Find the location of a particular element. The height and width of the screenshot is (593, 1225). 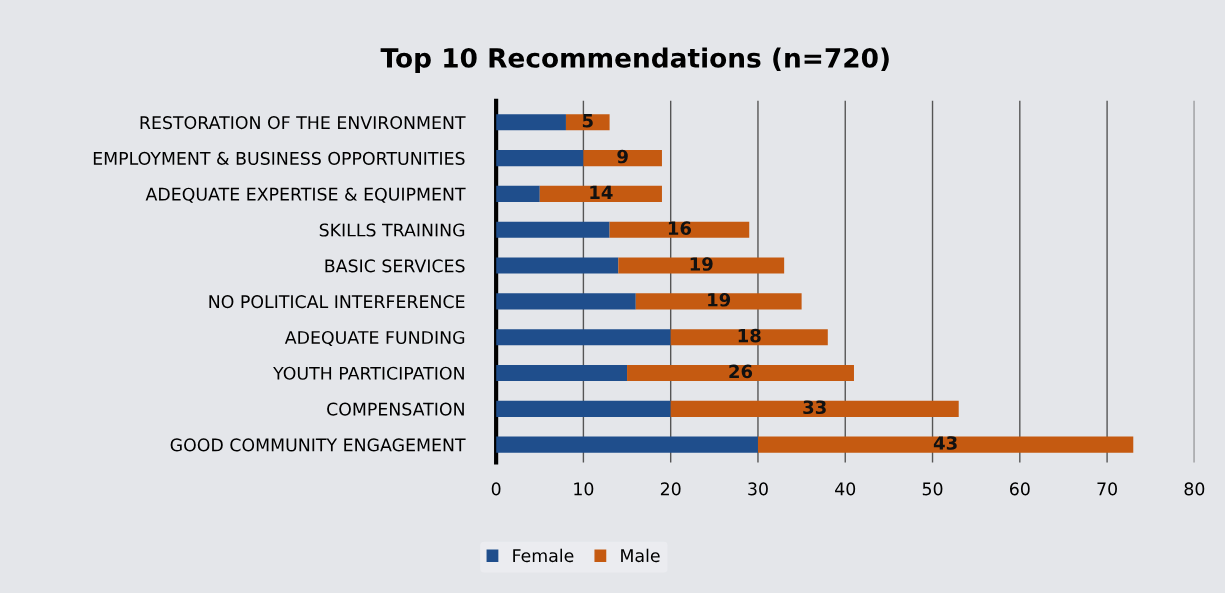

x-tick-label: 30 is located at coordinates (758, 489).